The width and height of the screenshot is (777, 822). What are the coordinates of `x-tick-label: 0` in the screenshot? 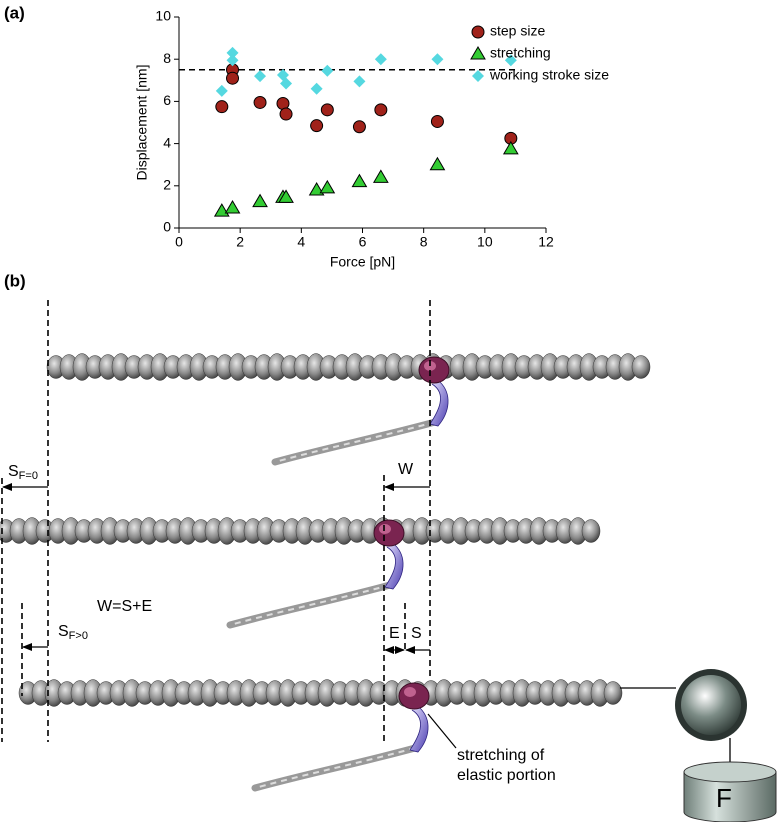 It's located at (179, 242).